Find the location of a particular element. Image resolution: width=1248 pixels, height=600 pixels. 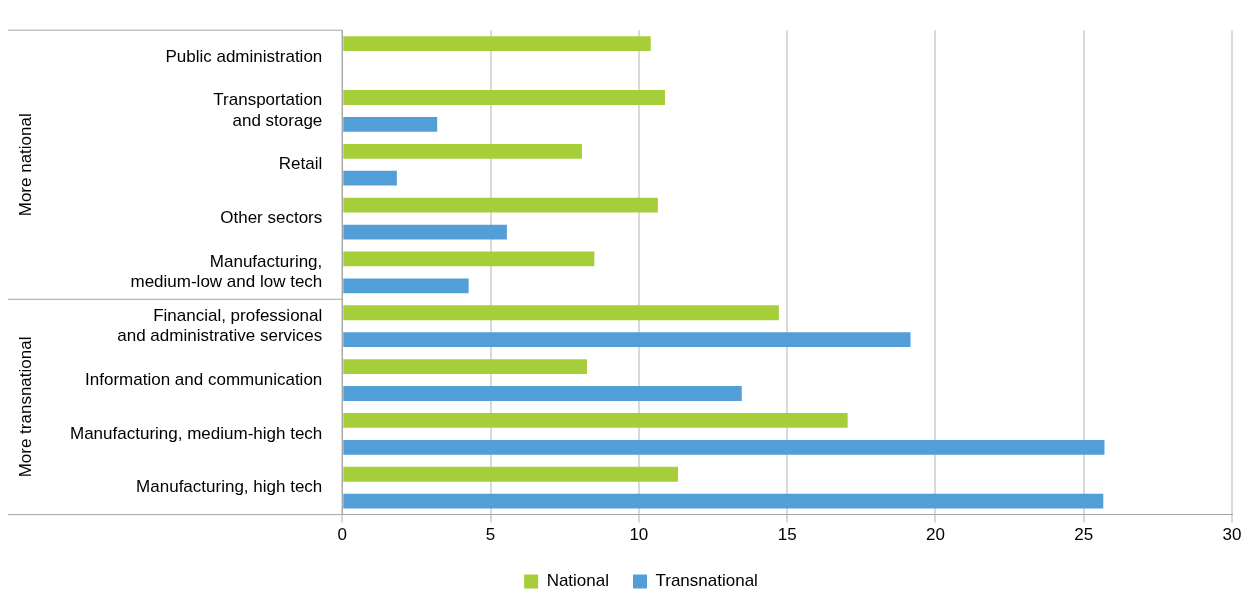

legend-label: Transnational is located at coordinates (706, 581).